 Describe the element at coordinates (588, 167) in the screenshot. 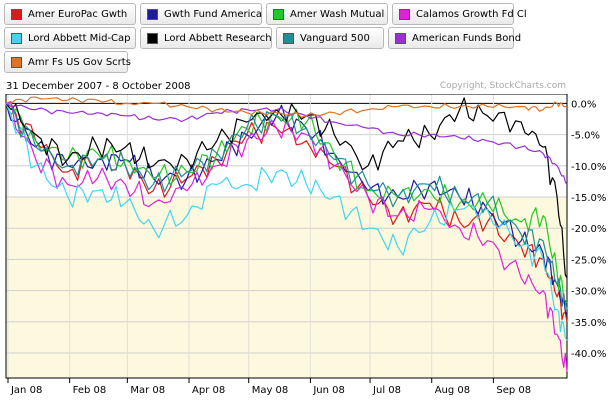

I see `y-tick-label: -10.0%` at that location.